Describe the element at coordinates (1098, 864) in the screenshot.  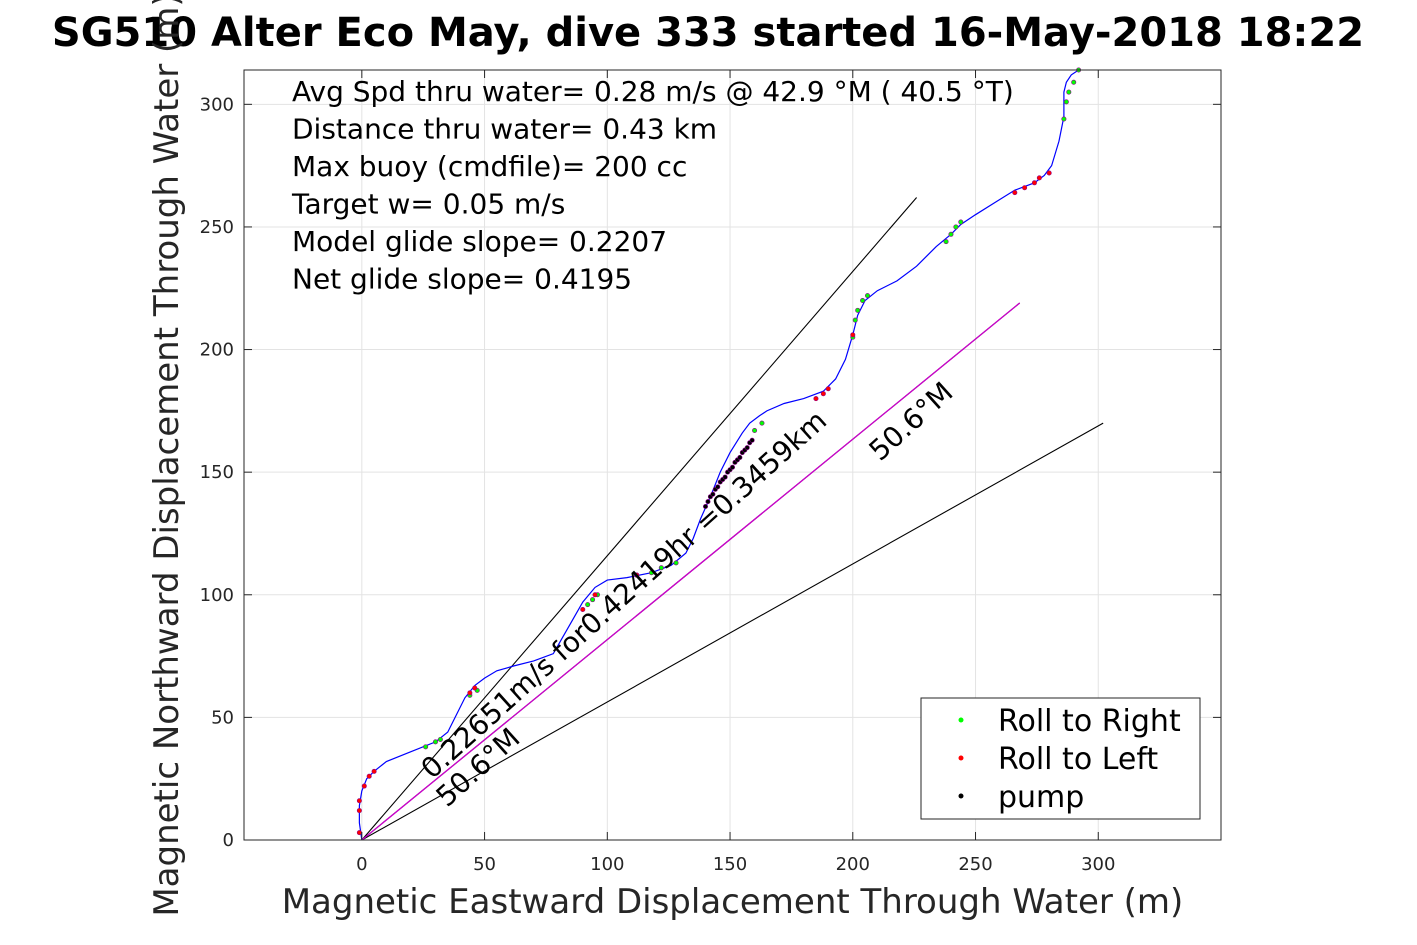
I see `x-tick-label: 300` at that location.